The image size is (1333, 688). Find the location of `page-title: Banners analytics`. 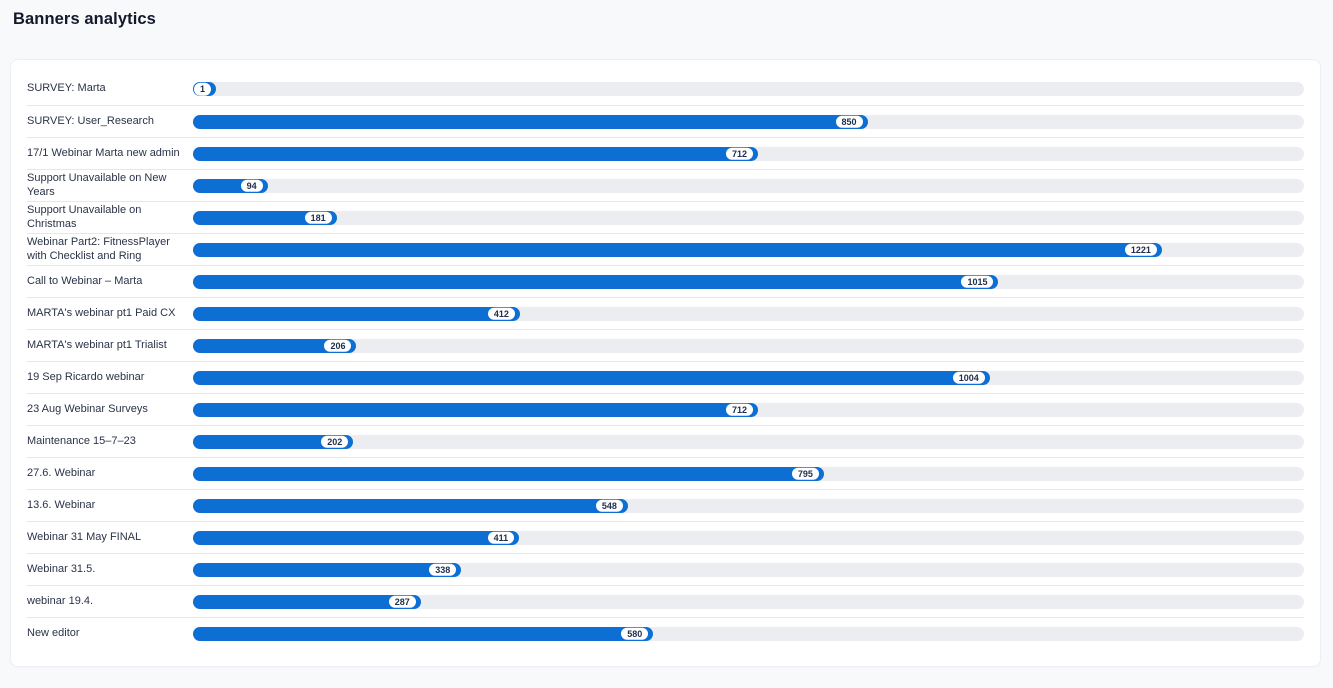

page-title: Banners analytics is located at coordinates (84, 19).